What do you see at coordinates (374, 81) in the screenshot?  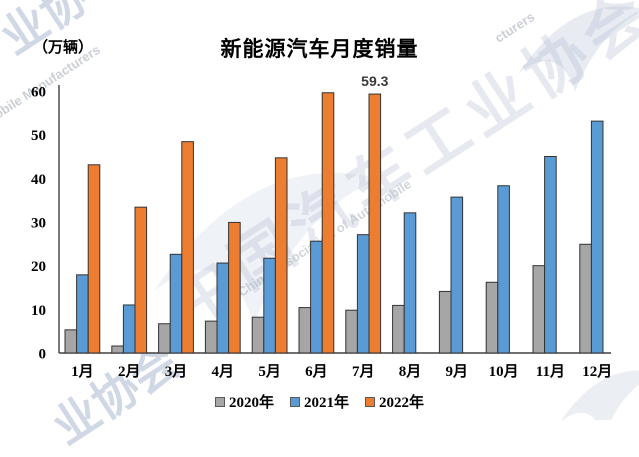 I see `data-label-annotation: 59.3` at bounding box center [374, 81].